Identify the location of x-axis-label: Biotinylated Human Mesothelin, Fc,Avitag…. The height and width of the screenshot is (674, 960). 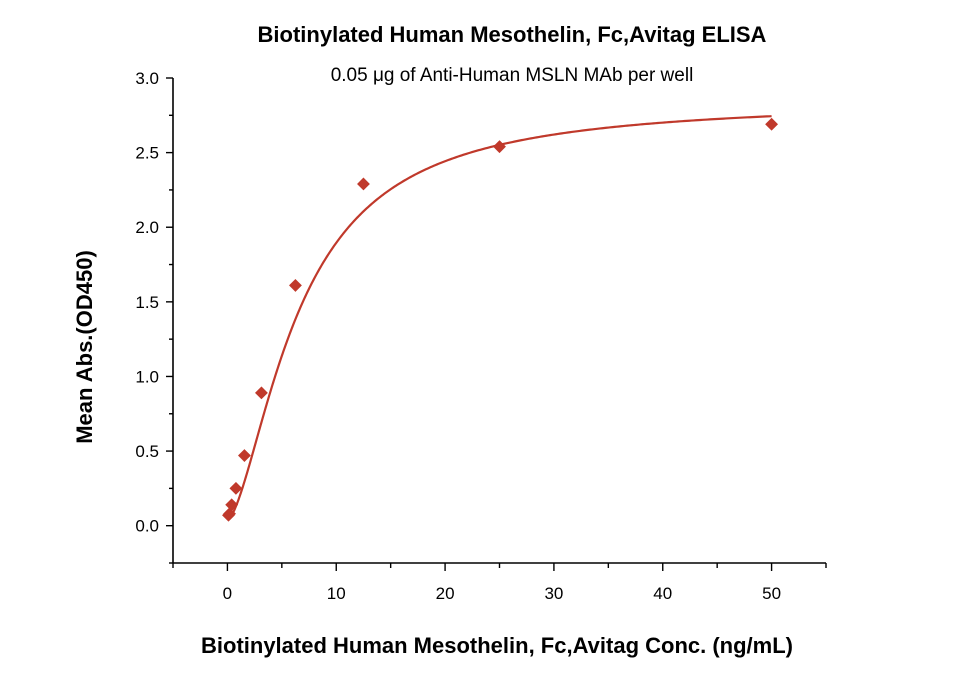
(497, 645).